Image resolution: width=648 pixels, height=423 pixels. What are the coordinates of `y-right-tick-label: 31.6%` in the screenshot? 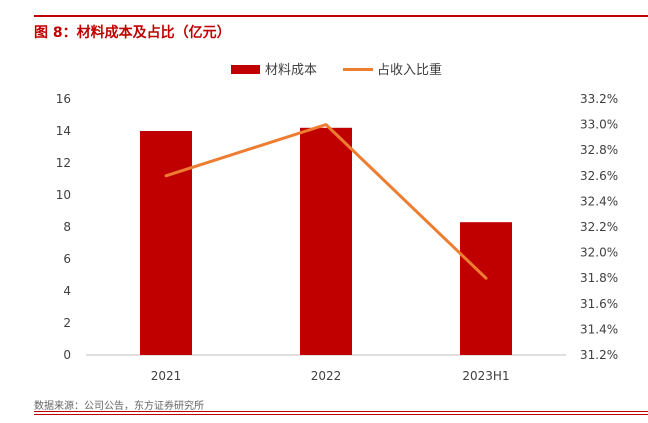 It's located at (599, 304).